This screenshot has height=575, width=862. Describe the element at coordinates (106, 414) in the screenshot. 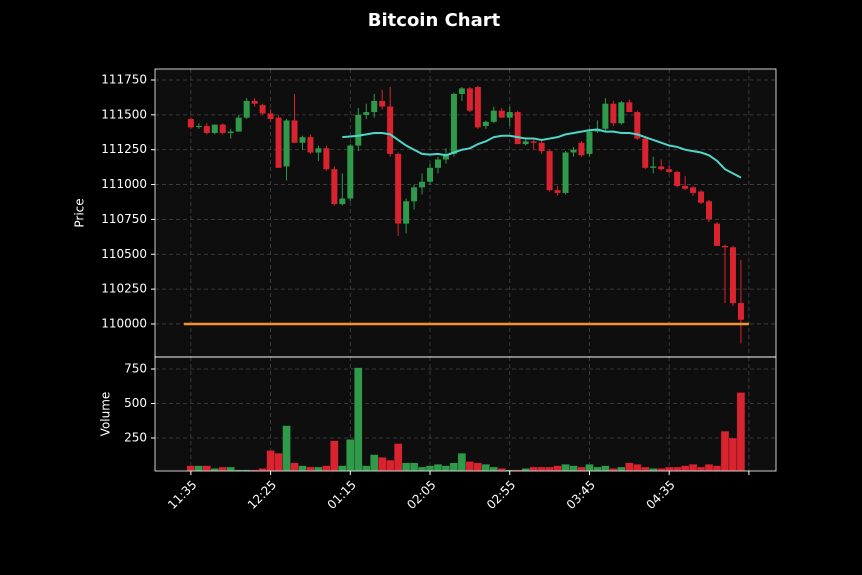

I see `y2-axis-label: Volume` at that location.